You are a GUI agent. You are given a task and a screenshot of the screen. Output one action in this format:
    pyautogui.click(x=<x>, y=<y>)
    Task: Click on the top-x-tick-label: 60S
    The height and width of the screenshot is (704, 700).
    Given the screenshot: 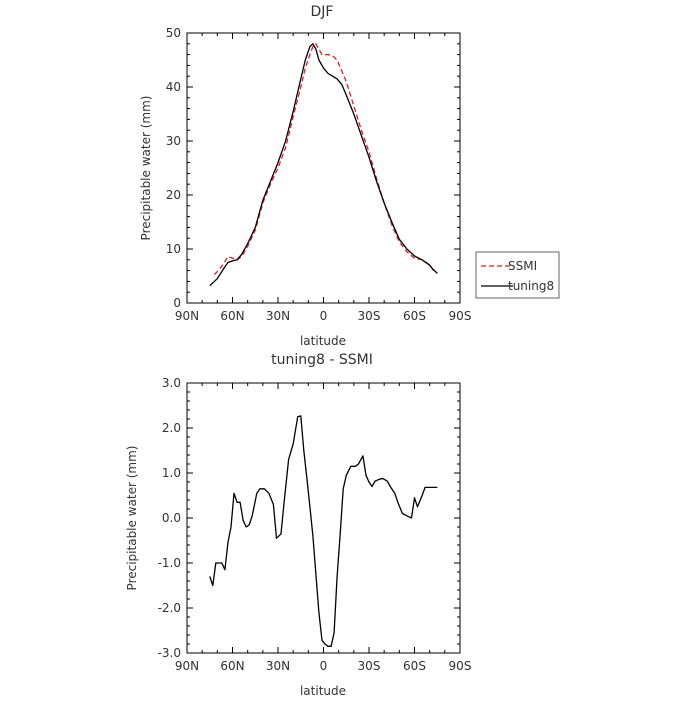 What is the action you would take?
    pyautogui.click(x=414, y=316)
    